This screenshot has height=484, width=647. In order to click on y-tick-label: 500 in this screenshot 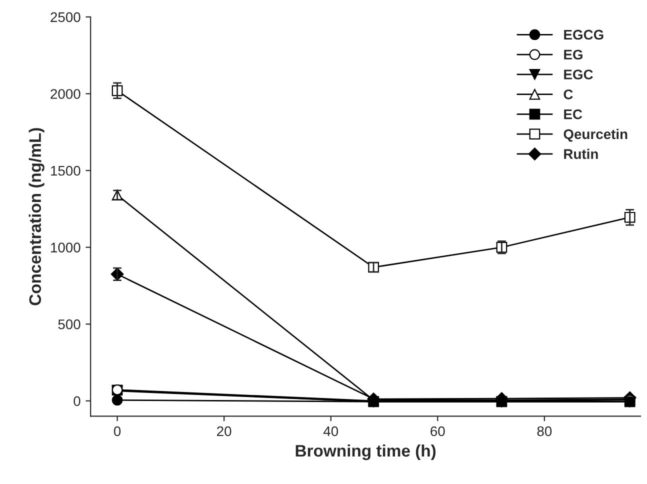, I will do `click(69, 324)`.